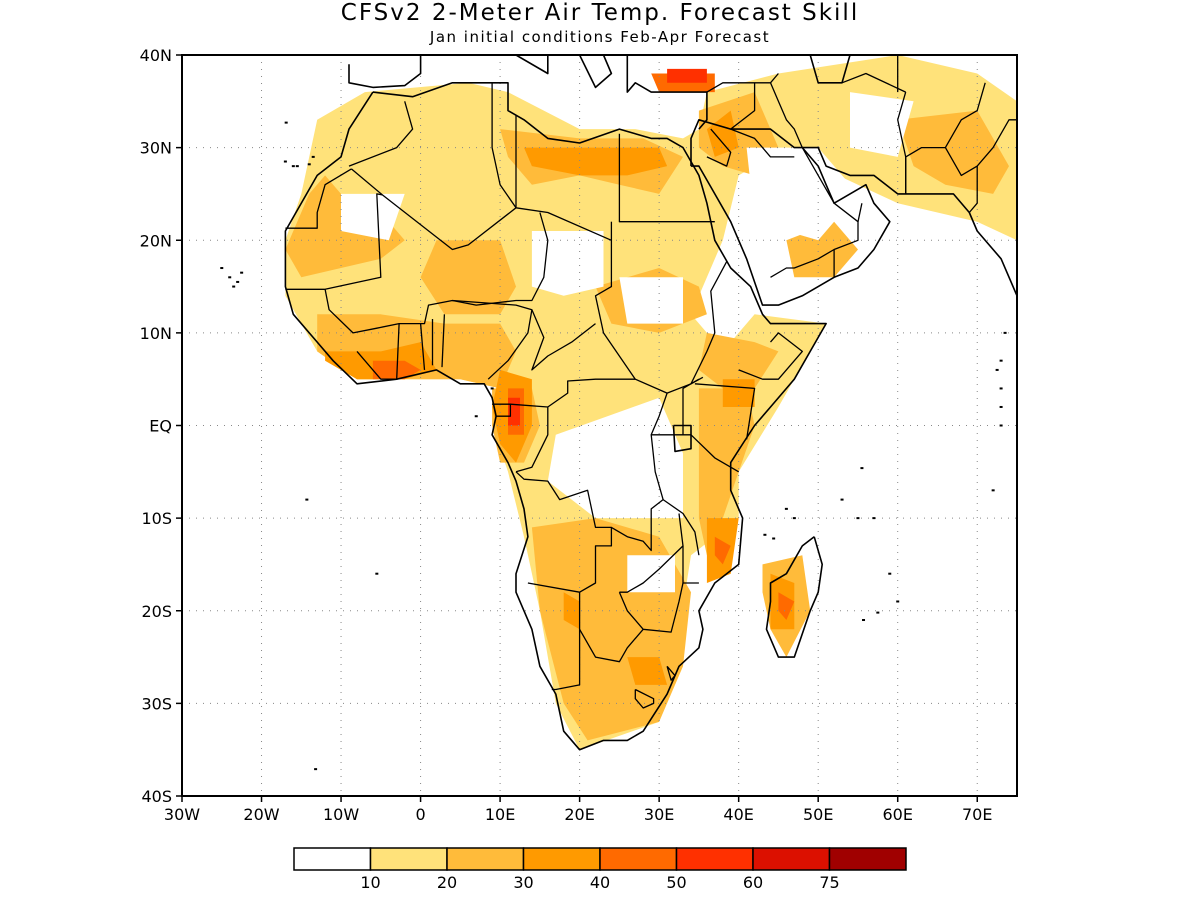 This screenshot has width=1200, height=900. Describe the element at coordinates (156, 796) in the screenshot. I see `lat-label: 40S` at that location.